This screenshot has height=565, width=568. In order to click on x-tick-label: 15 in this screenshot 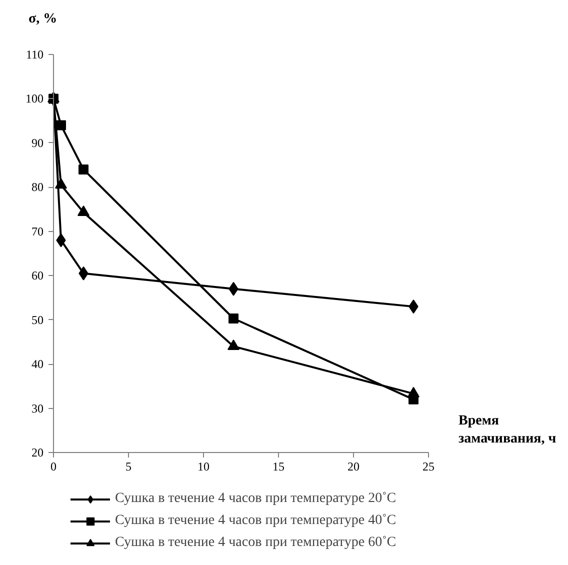, I will do `click(278, 467)`.